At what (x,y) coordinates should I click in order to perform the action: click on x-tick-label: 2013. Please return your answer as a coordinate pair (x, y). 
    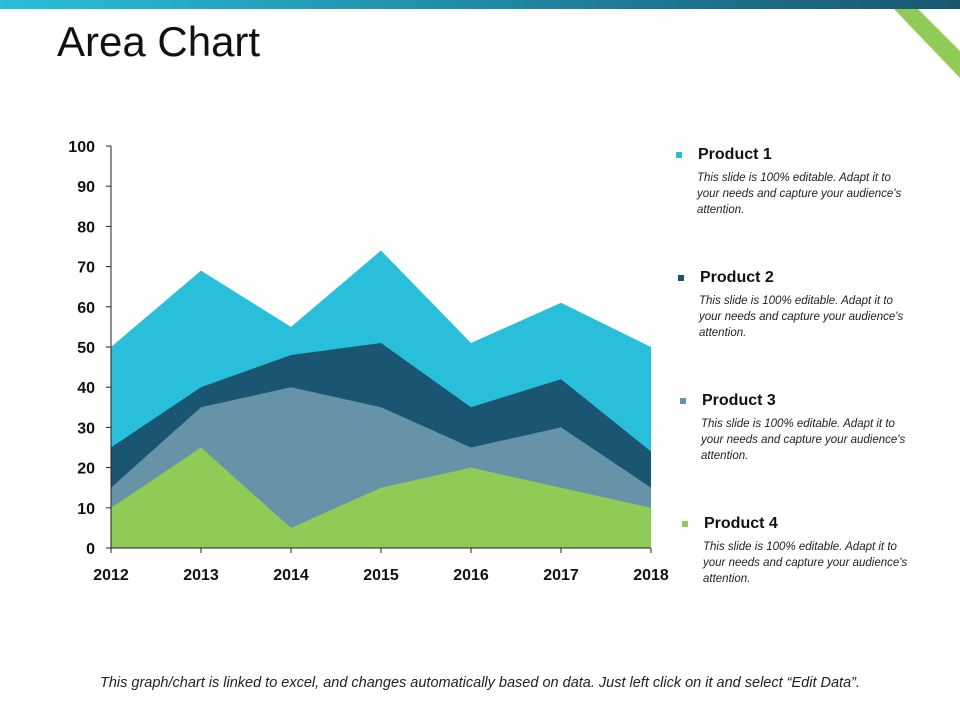
    Looking at the image, I should click on (201, 575).